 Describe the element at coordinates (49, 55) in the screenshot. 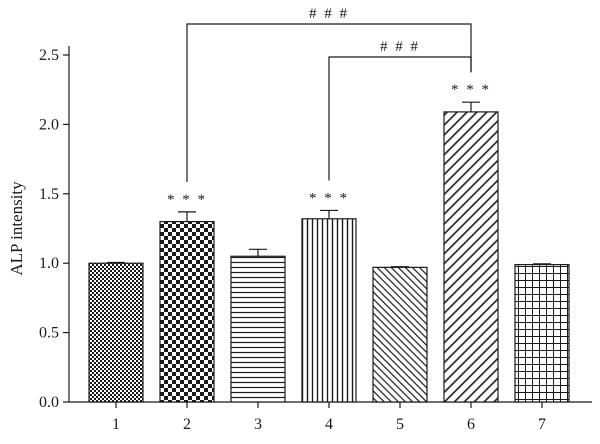

I see `y-tick-label: 2.5` at that location.